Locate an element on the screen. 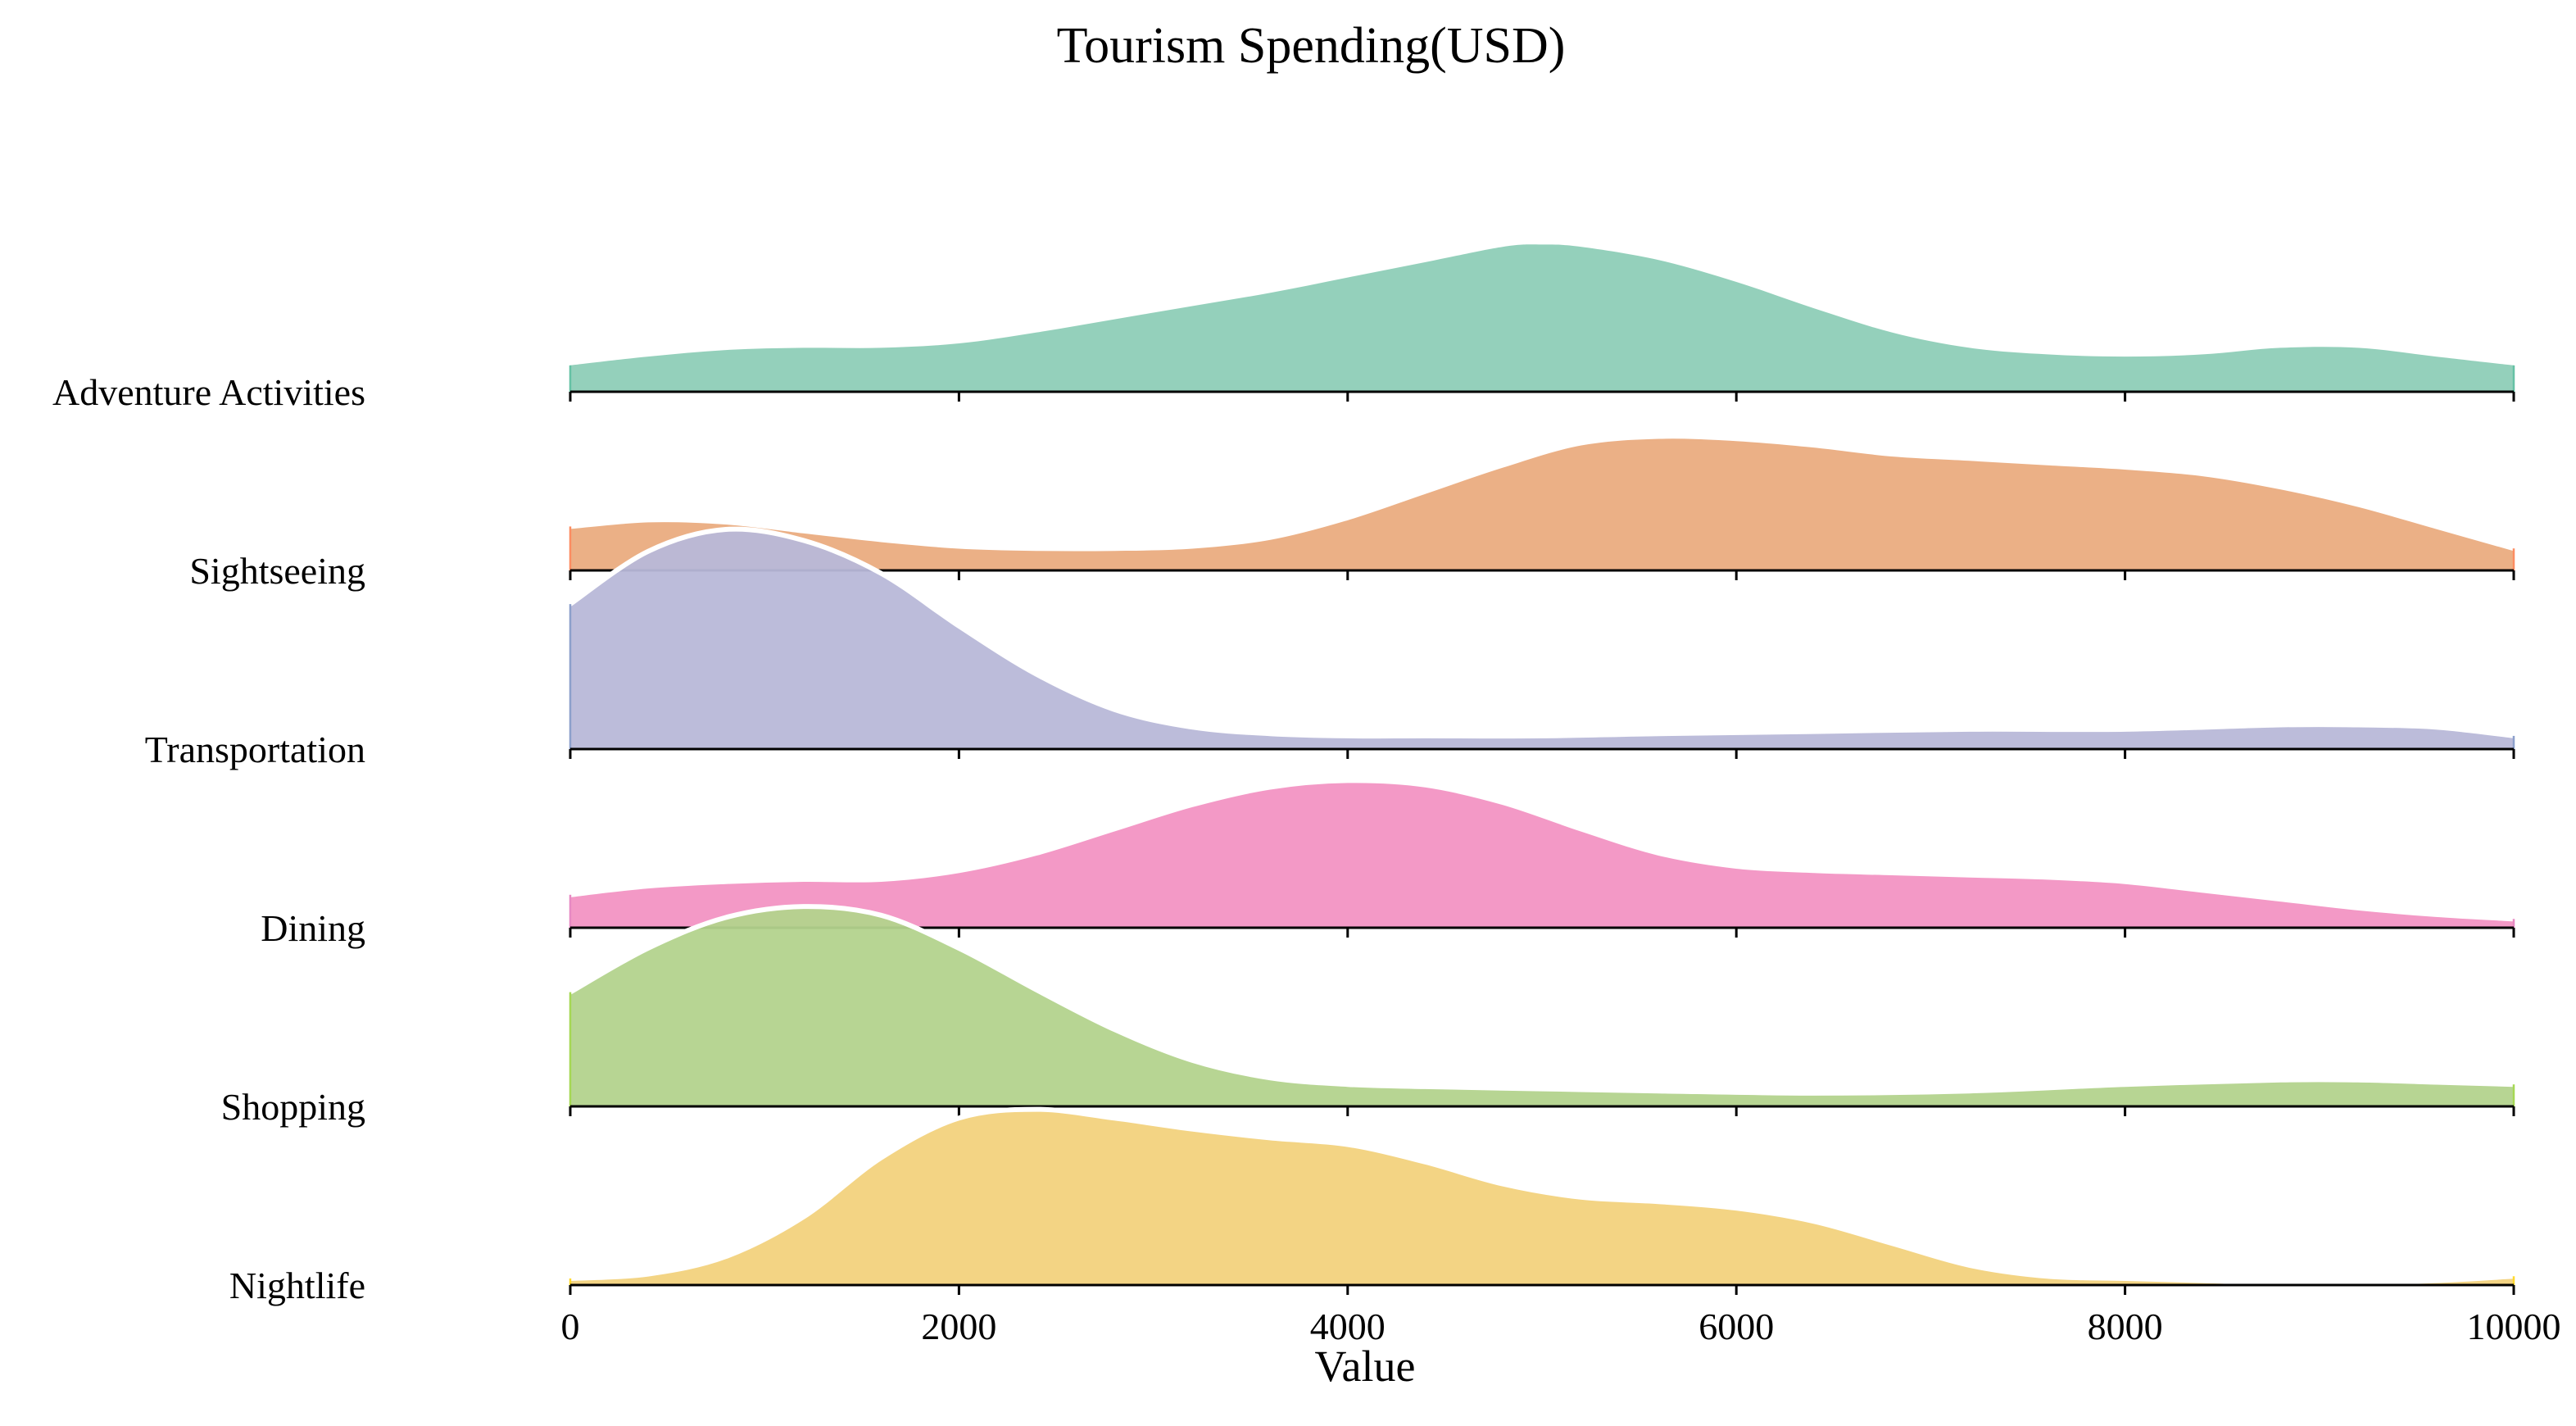  ridge-area-transportation is located at coordinates (1542, 639).